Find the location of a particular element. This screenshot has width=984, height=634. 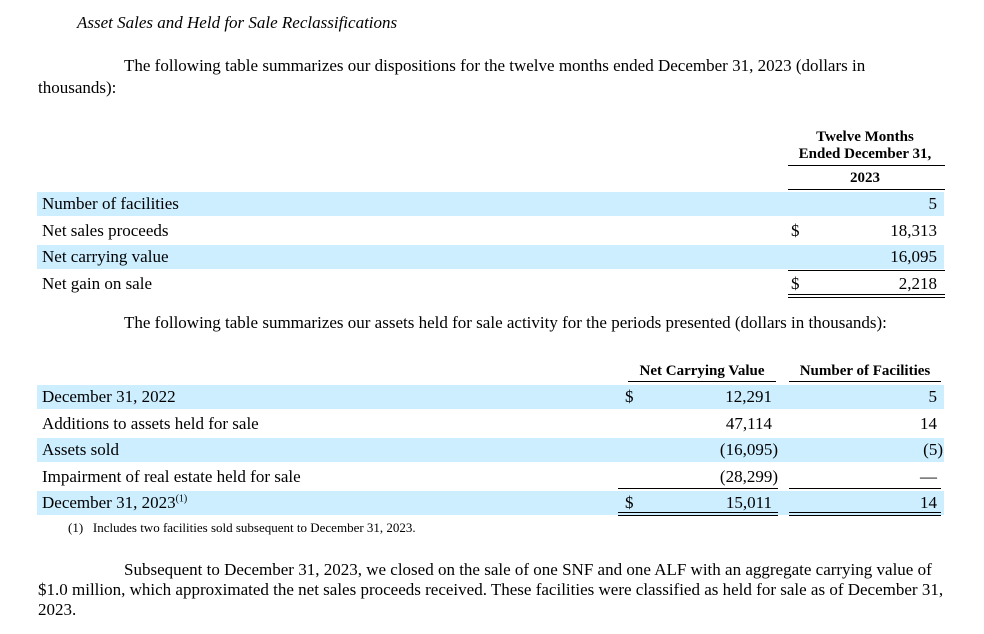

table1-row-label: Net carrying value is located at coordinates (105, 256).